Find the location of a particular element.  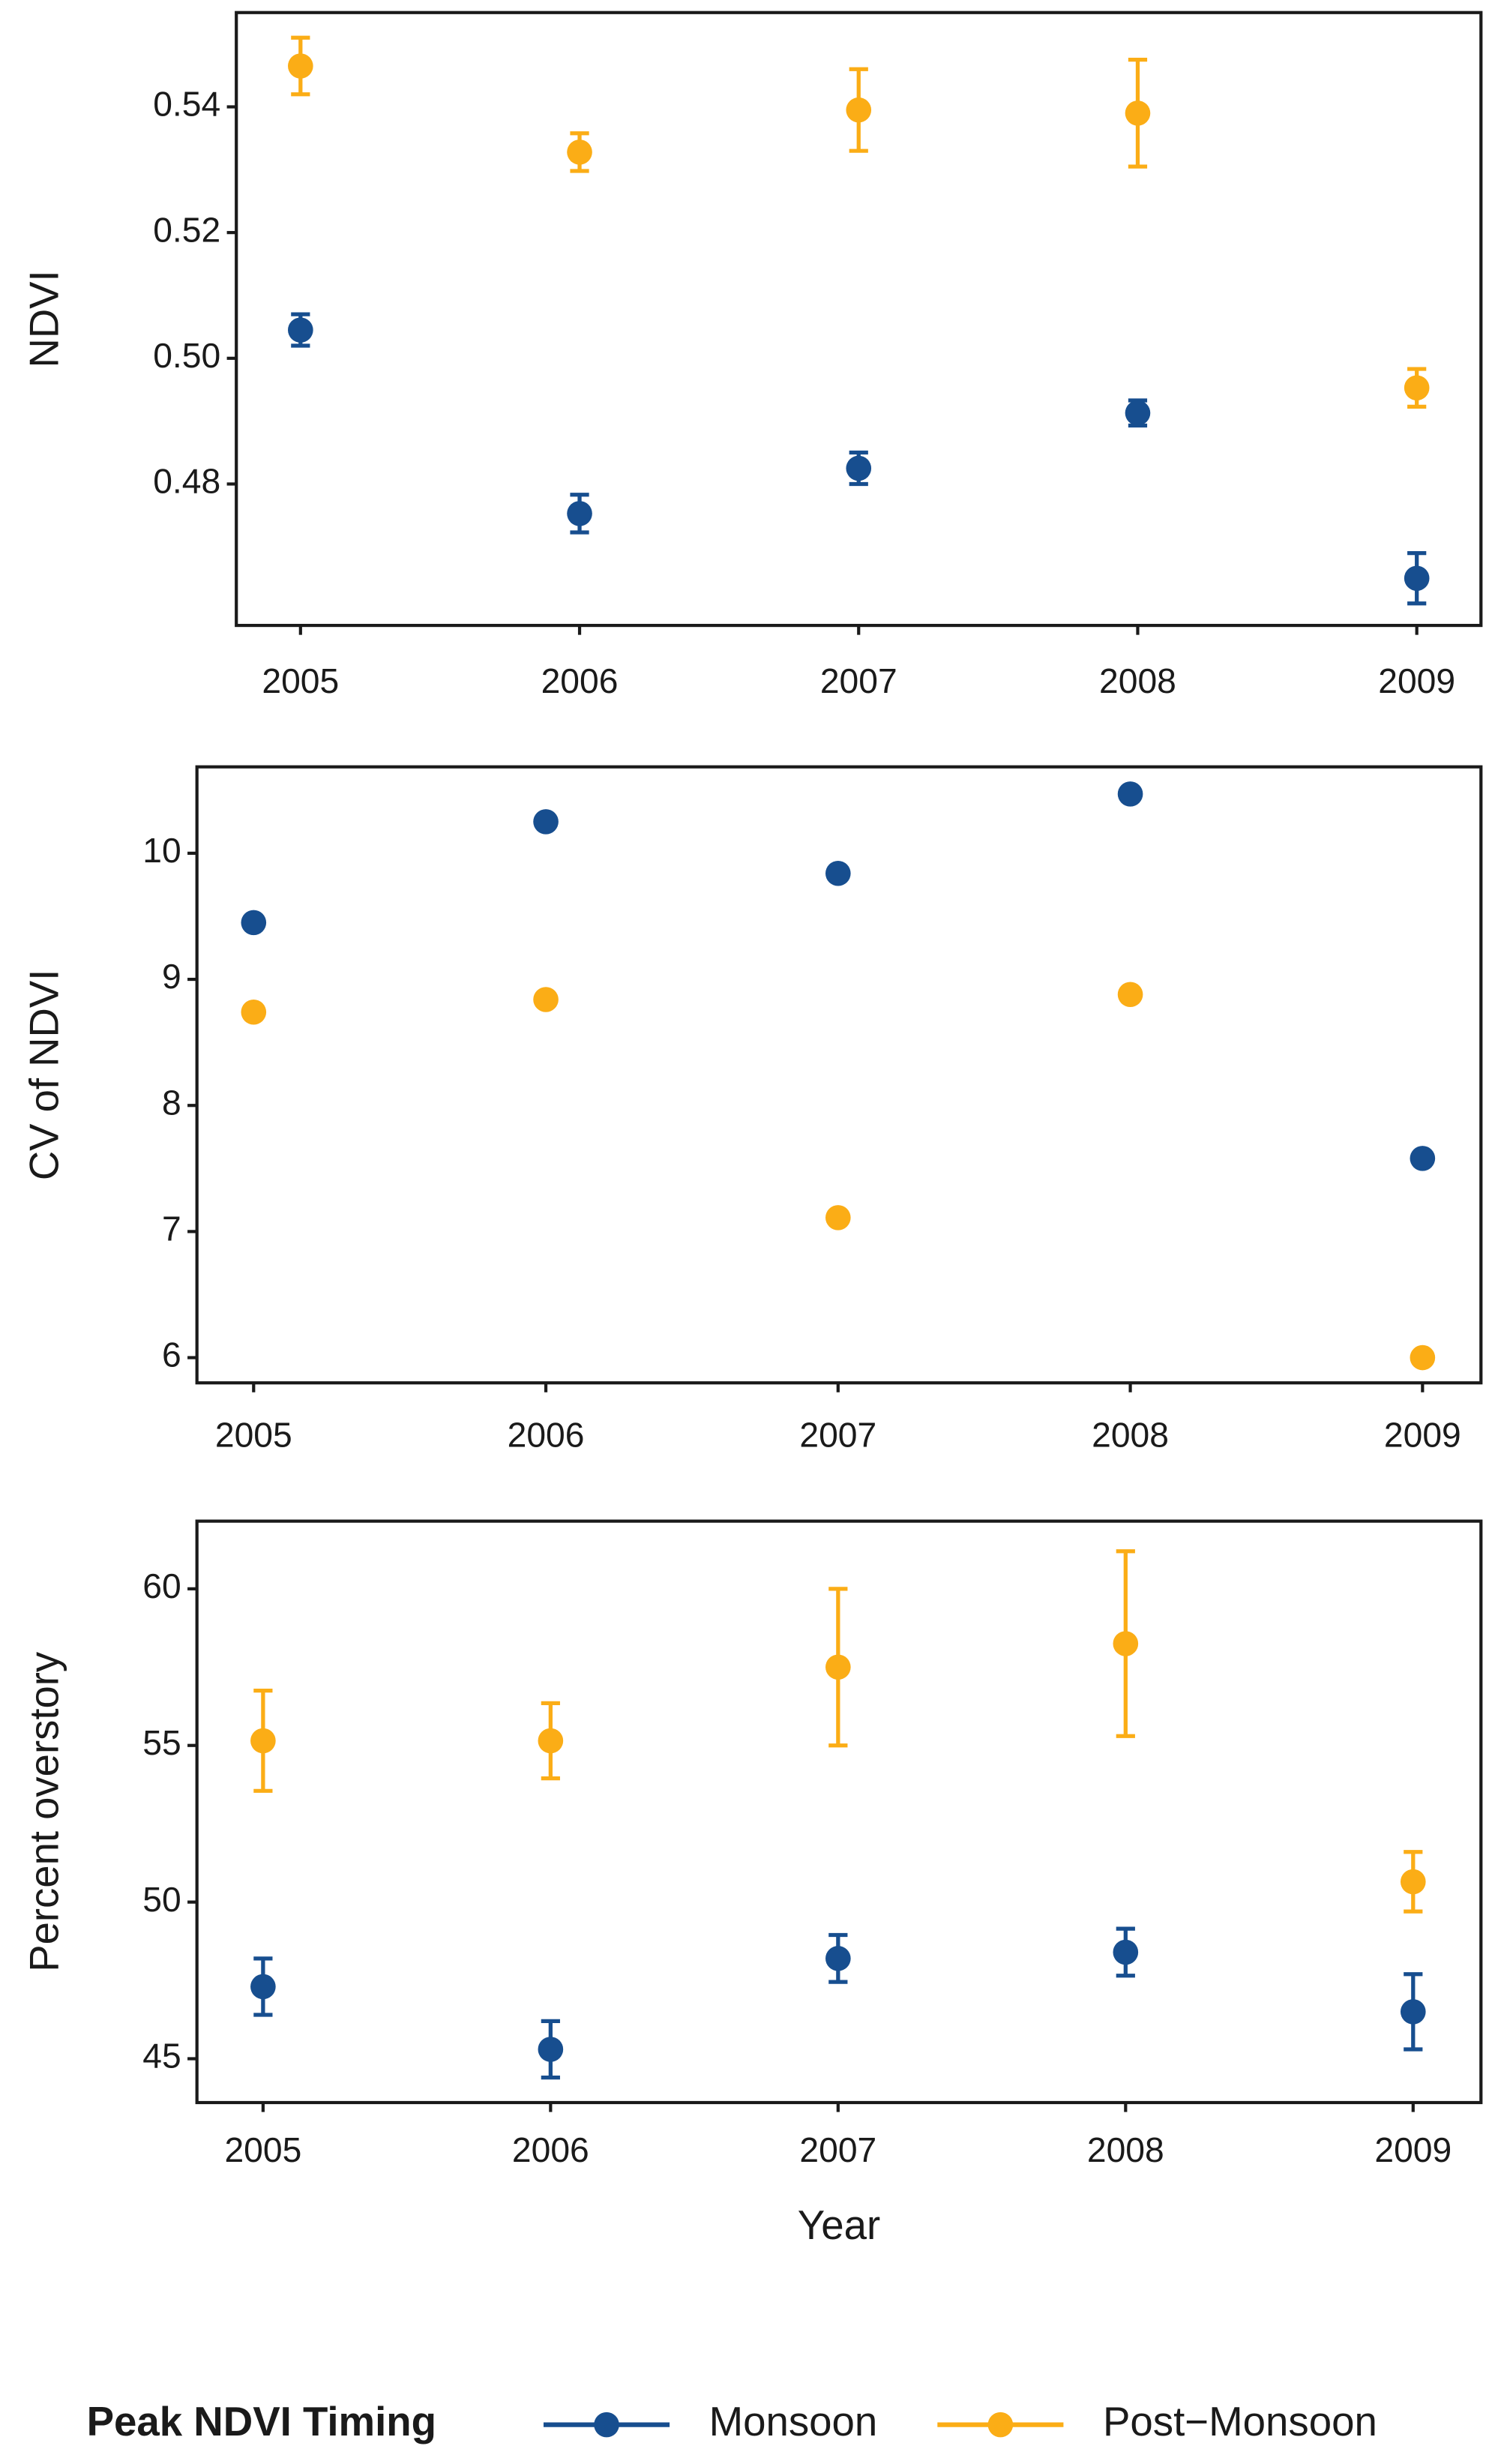

y-axis-title: NDVI is located at coordinates (44, 318).